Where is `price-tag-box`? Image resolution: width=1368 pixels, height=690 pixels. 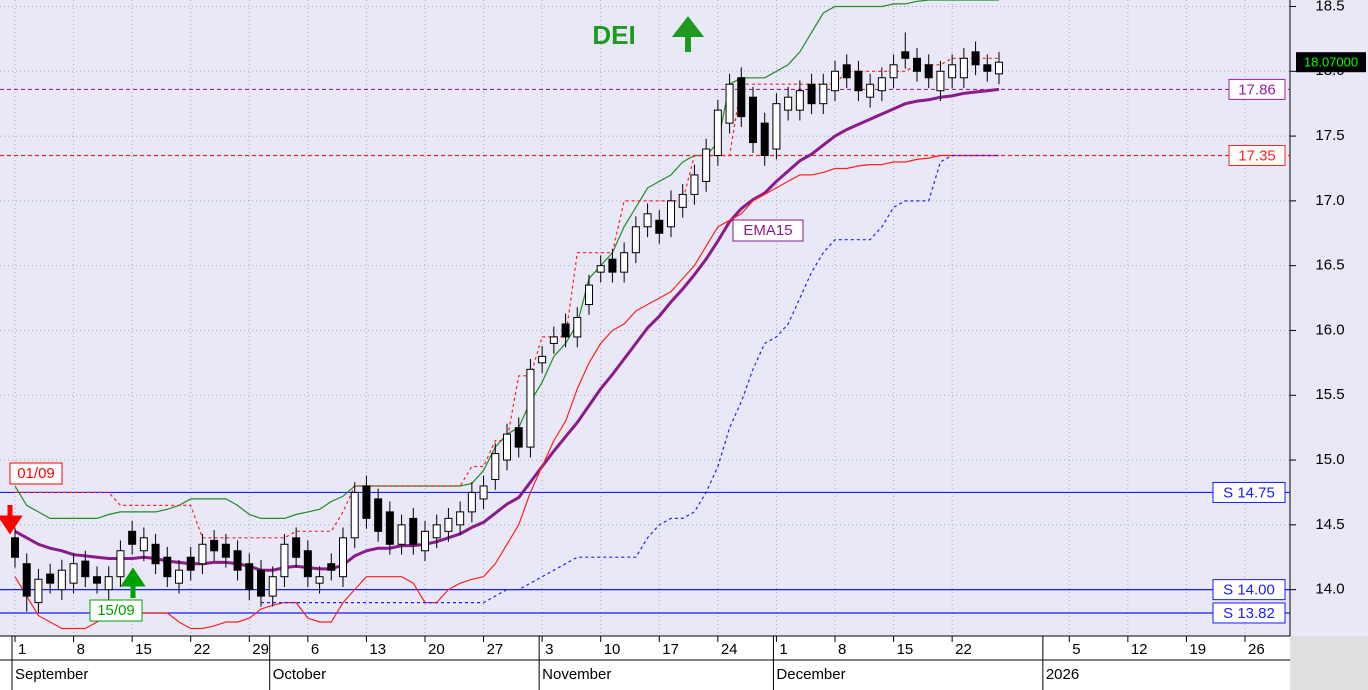
price-tag-box is located at coordinates (1331, 62).